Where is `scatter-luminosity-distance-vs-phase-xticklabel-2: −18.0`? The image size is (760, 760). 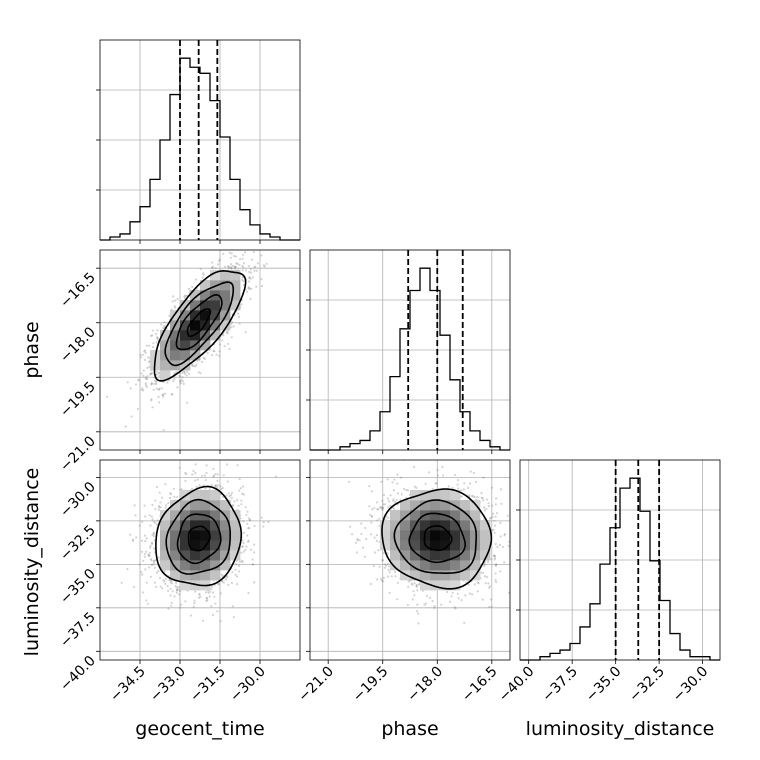
scatter-luminosity-distance-vs-phase-xticklabel-2: −18.0 is located at coordinates (425, 685).